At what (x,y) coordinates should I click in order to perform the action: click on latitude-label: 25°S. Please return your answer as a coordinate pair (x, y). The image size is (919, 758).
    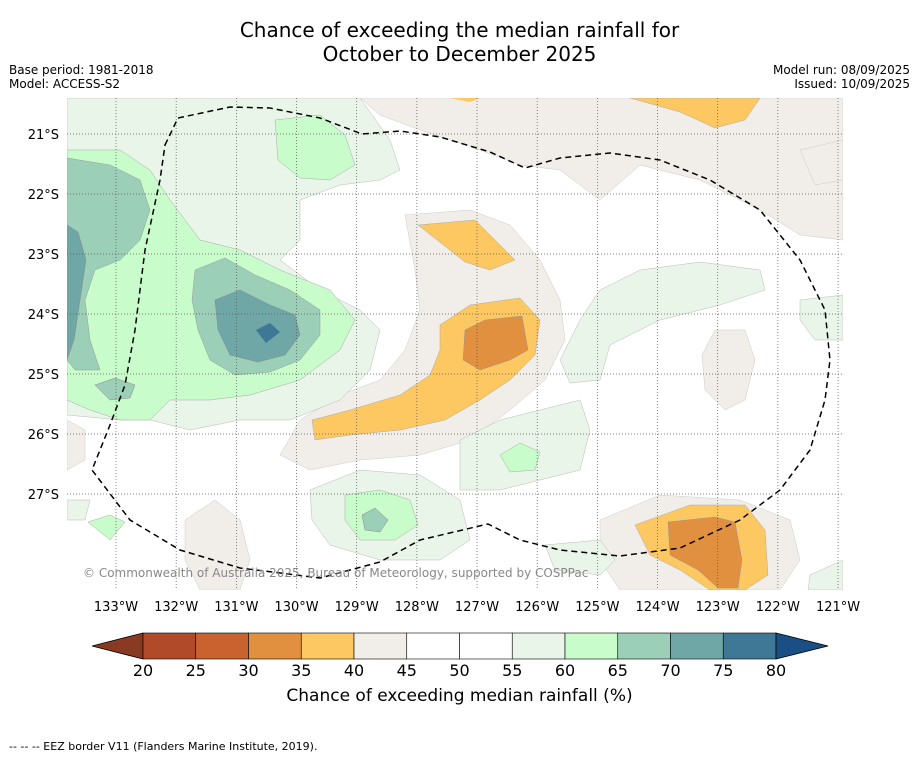
    Looking at the image, I should click on (43, 375).